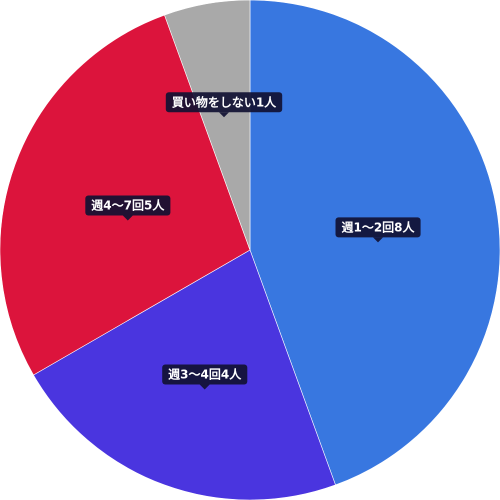  I want to click on slice-label-1: 週1〜2回8人, so click(378, 230).